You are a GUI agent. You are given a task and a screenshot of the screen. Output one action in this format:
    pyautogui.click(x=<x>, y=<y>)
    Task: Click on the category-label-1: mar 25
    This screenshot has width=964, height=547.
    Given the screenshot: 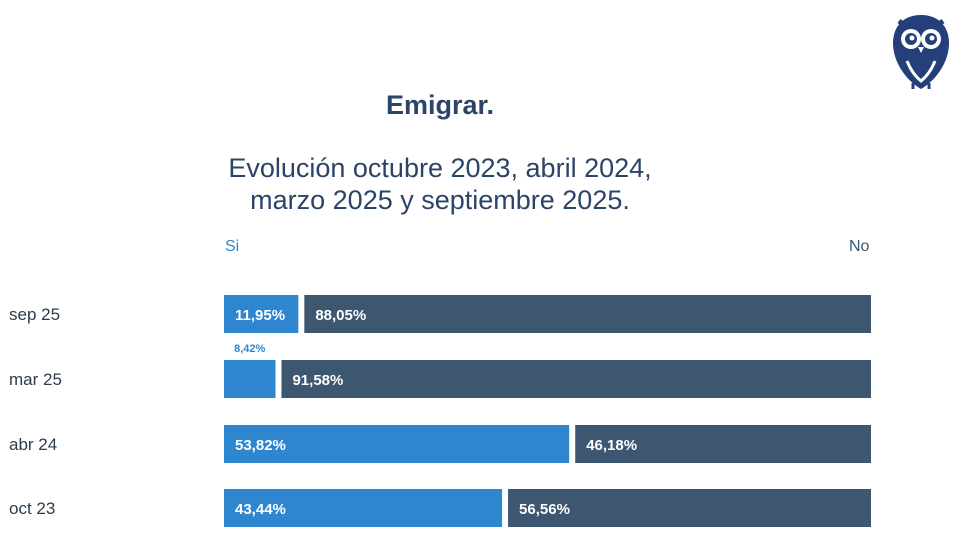 What is the action you would take?
    pyautogui.click(x=35, y=379)
    